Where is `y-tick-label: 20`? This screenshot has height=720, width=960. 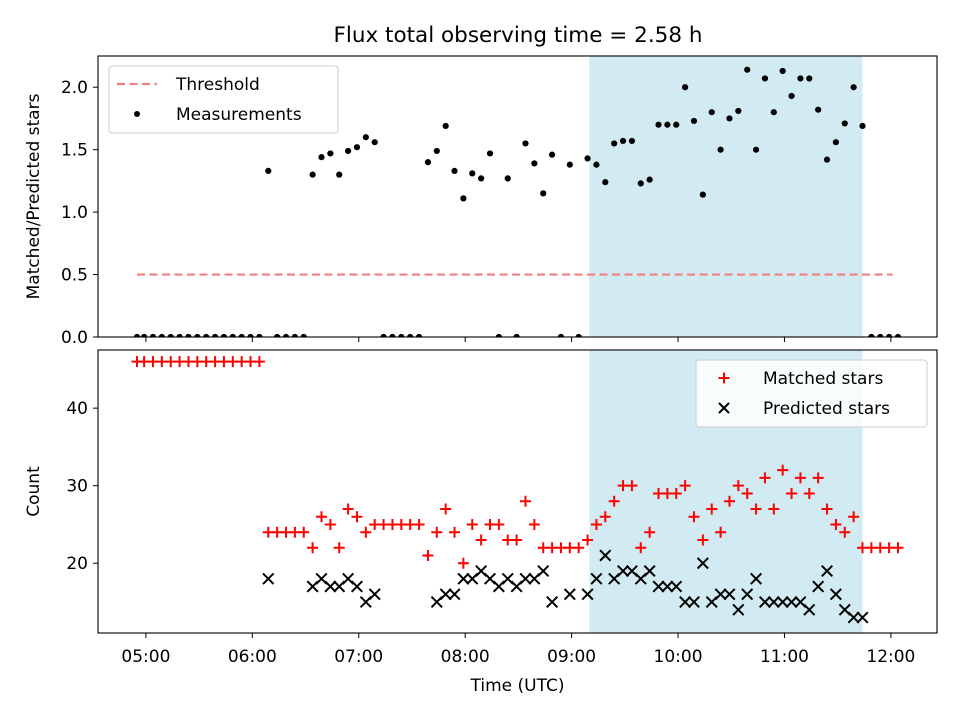
y-tick-label: 20 is located at coordinates (77, 564).